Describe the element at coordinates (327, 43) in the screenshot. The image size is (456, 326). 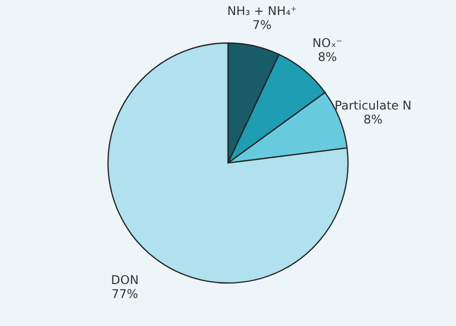
I see `slice-label: NOₓ⁻` at that location.